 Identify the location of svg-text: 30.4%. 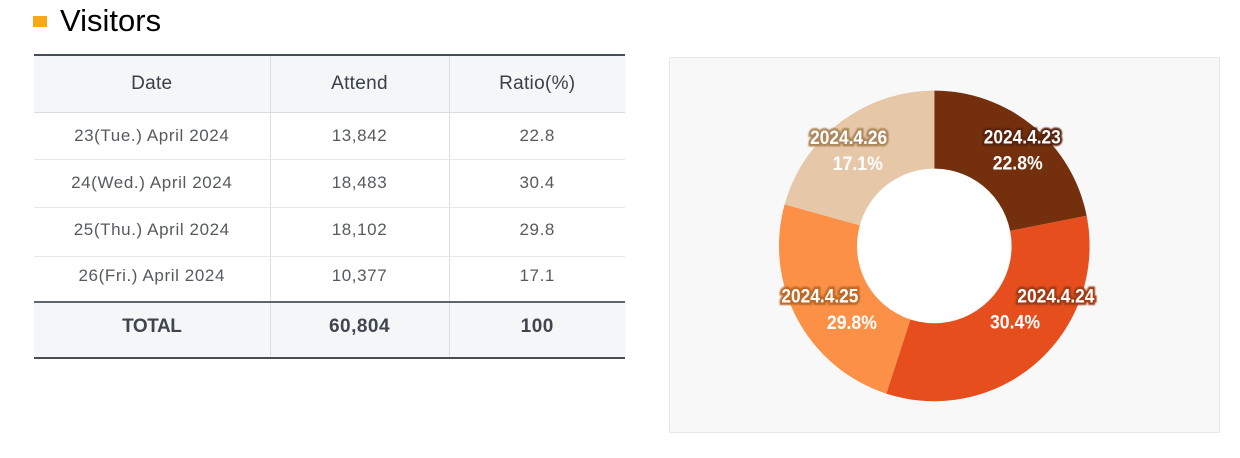
(1015, 323).